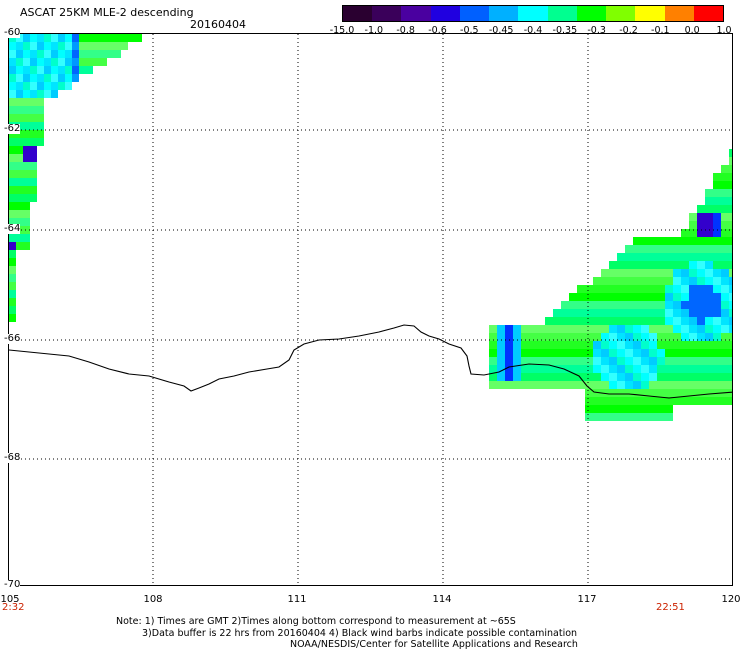  Describe the element at coordinates (12, 228) in the screenshot. I see `lat-label: -64` at that location.